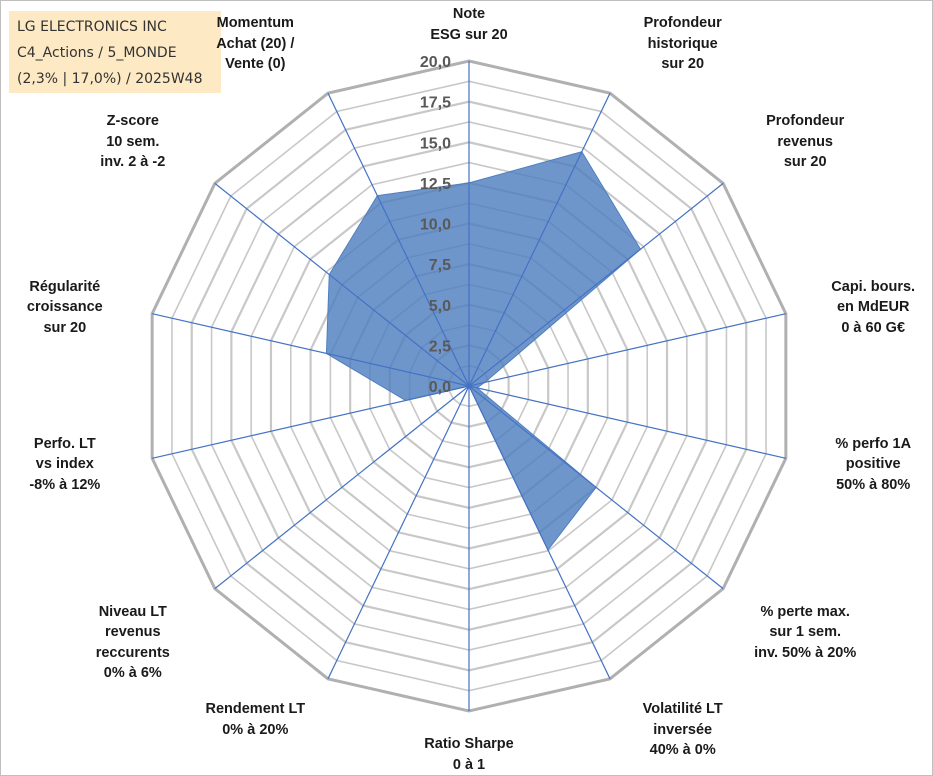  What do you see at coordinates (469, 764) in the screenshot?
I see `axis-label-line: 0 à 1` at bounding box center [469, 764].